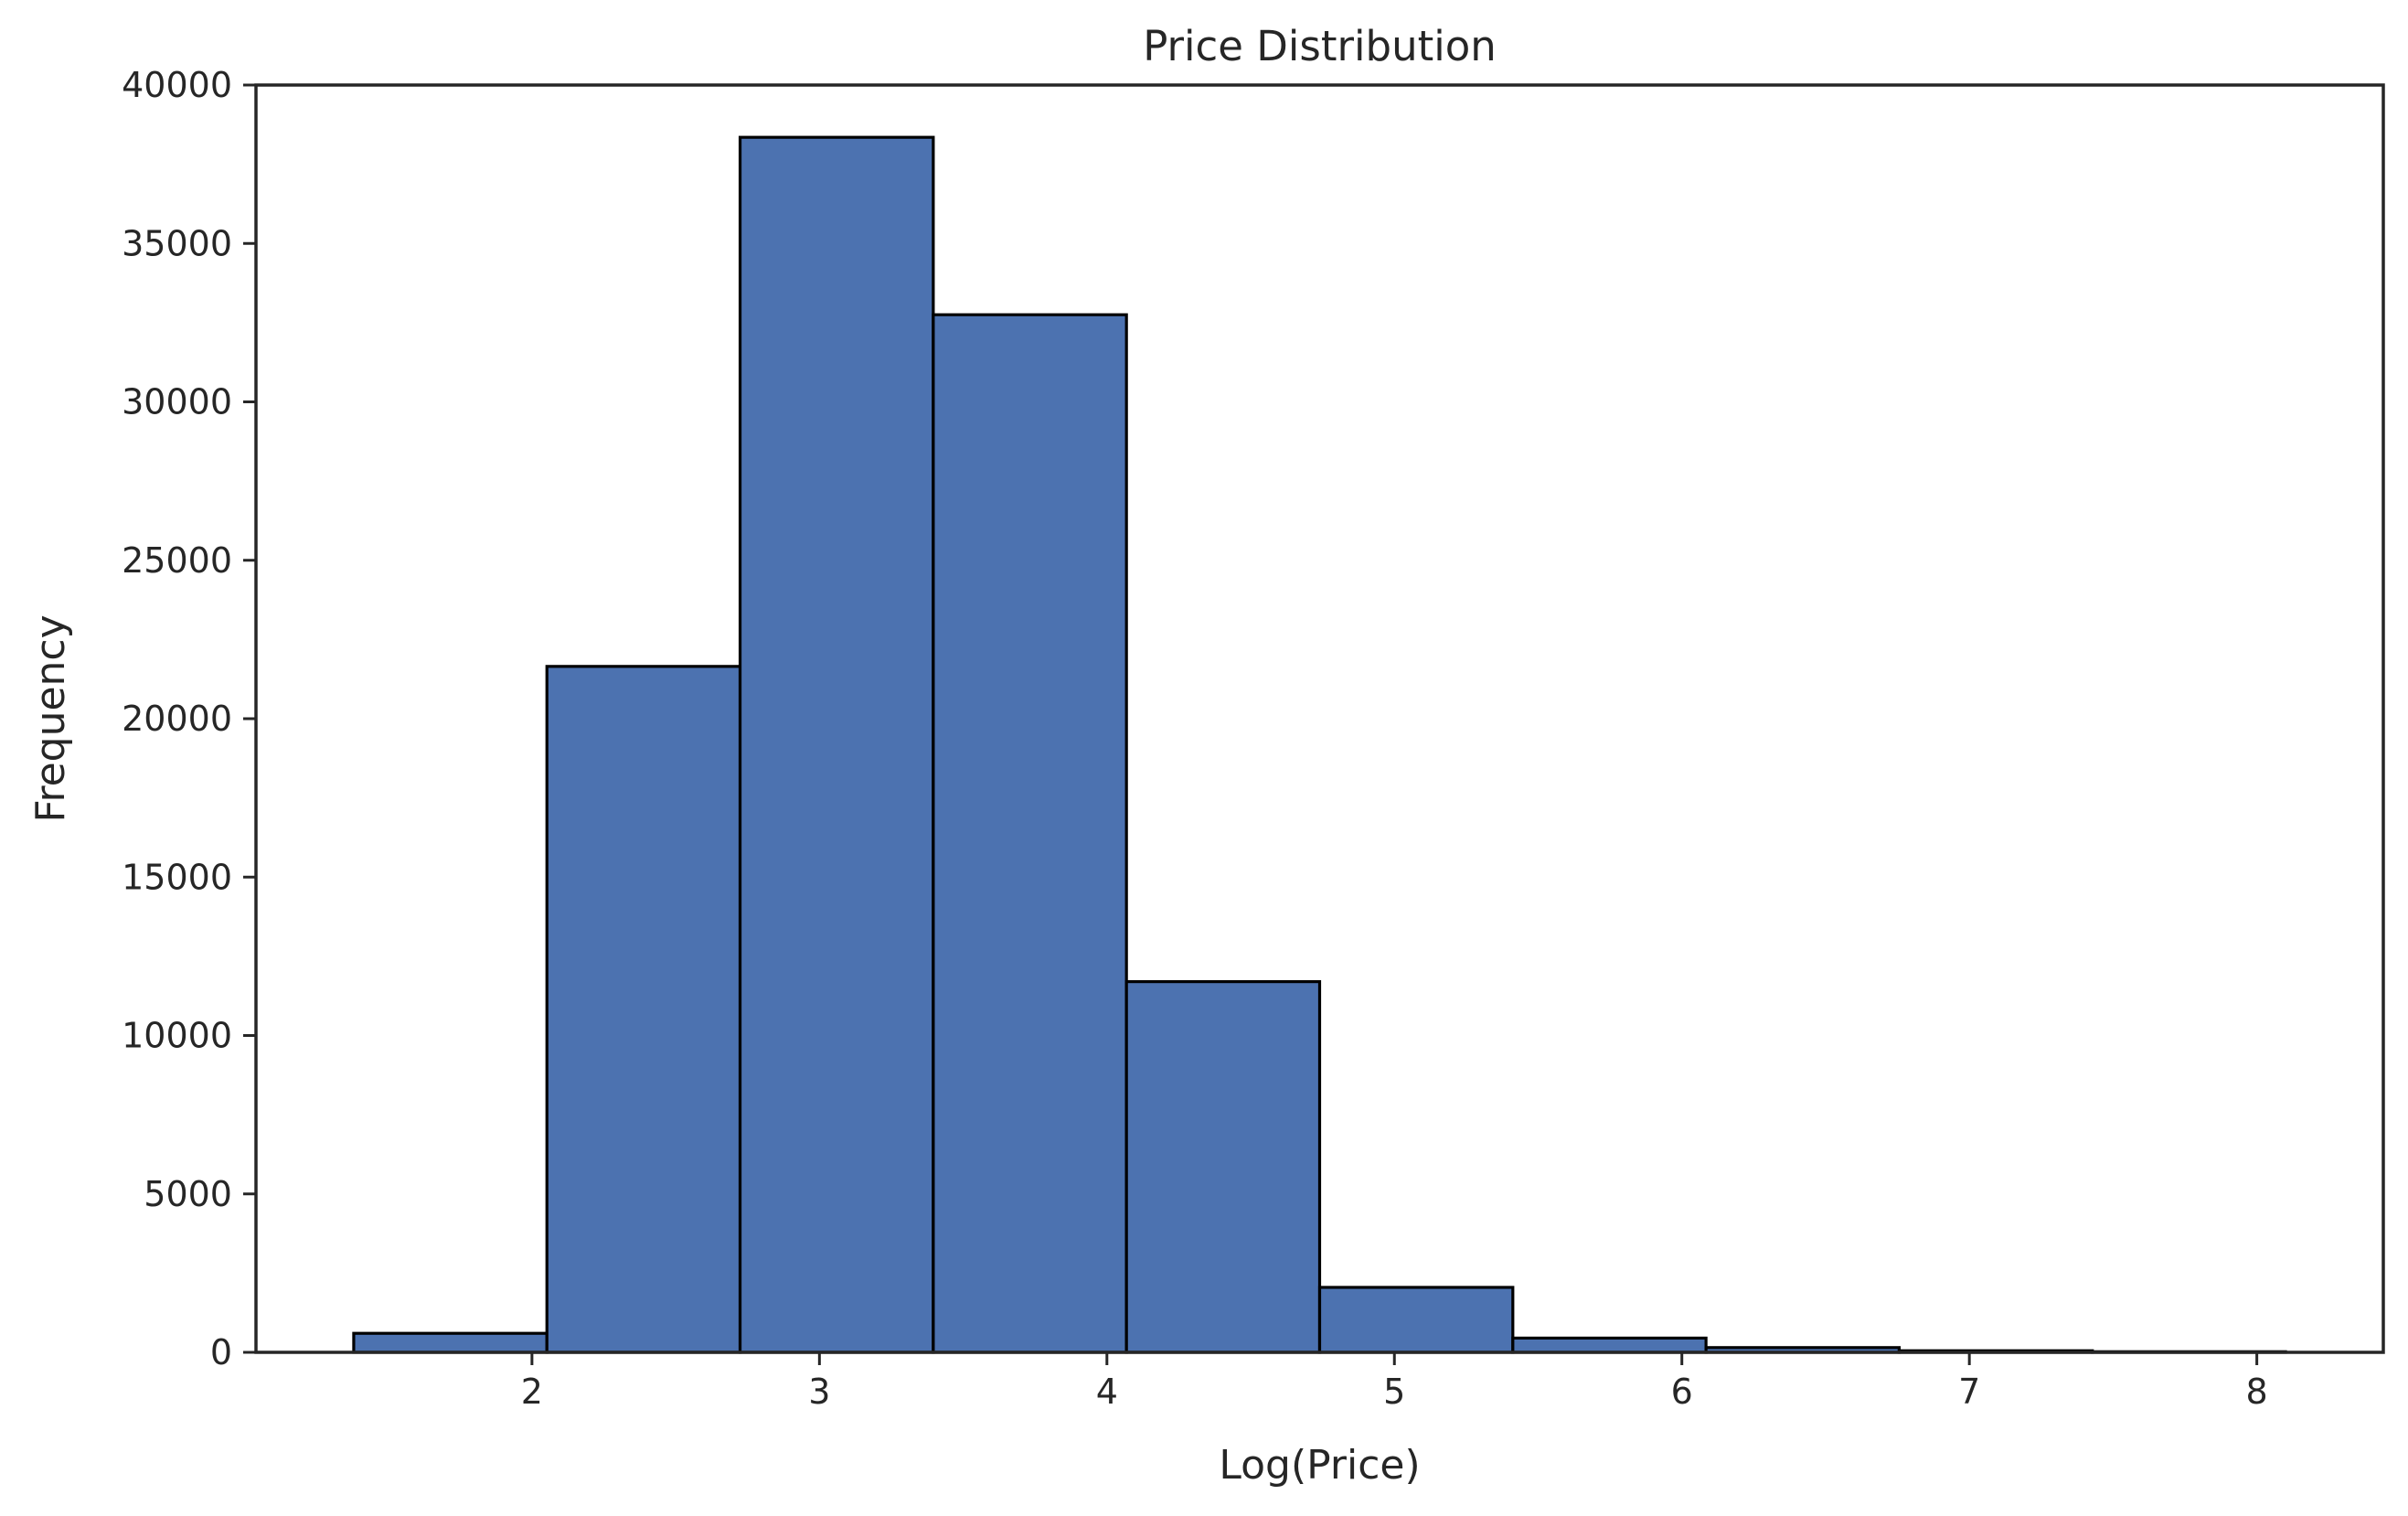 This screenshot has height=1516, width=2408. What do you see at coordinates (177, 719) in the screenshot?
I see `y-tick-label: 20000` at bounding box center [177, 719].